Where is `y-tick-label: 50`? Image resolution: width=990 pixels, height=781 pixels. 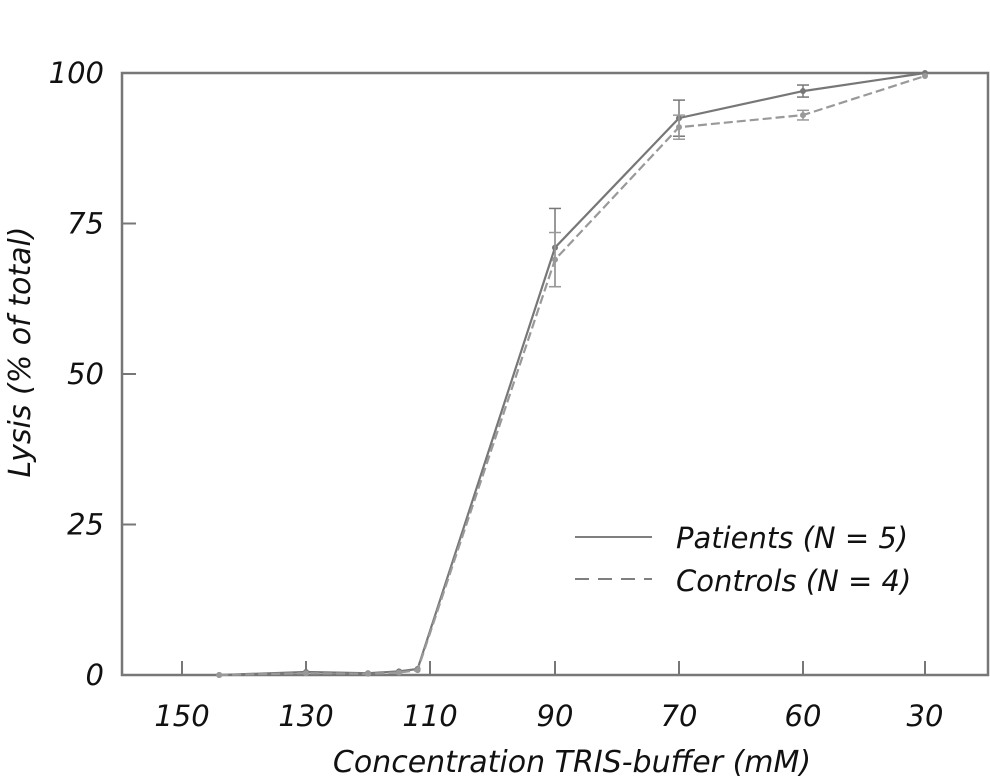 y-tick-label: 50 is located at coordinates (85, 374).